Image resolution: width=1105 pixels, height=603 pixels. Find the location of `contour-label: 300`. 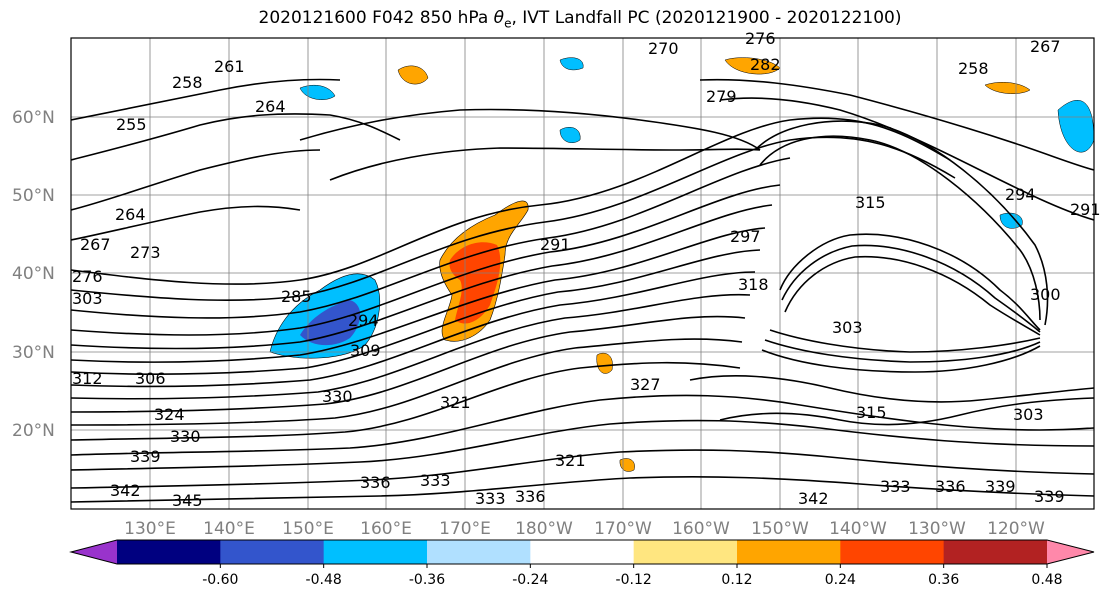

contour-label: 300 is located at coordinates (1045, 294).